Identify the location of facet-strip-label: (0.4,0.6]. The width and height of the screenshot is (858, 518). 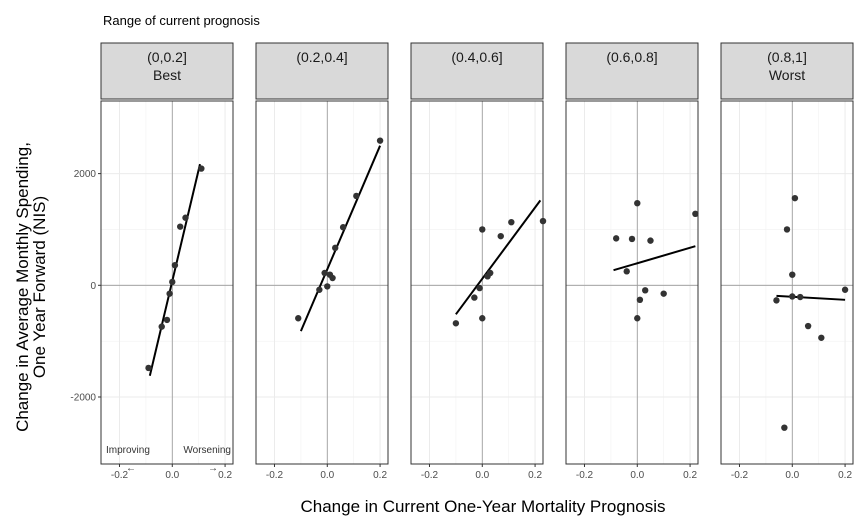
(476, 57).